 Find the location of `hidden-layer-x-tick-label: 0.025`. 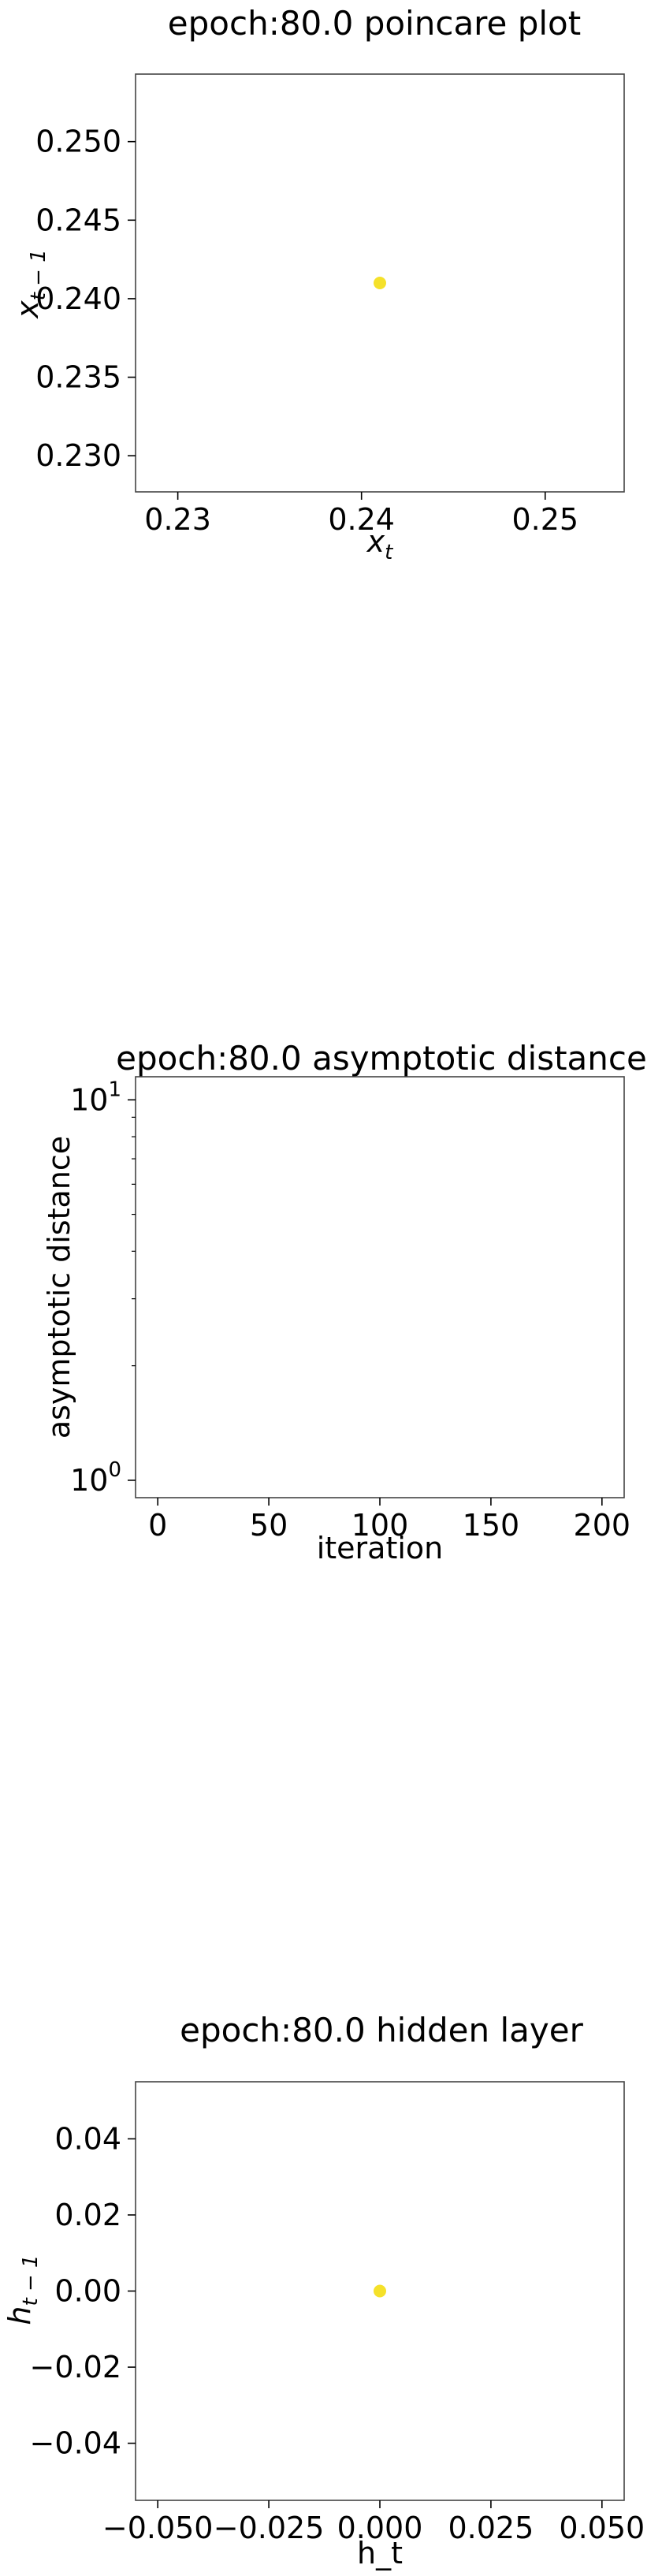

hidden-layer-x-tick-label: 0.025 is located at coordinates (491, 2528).